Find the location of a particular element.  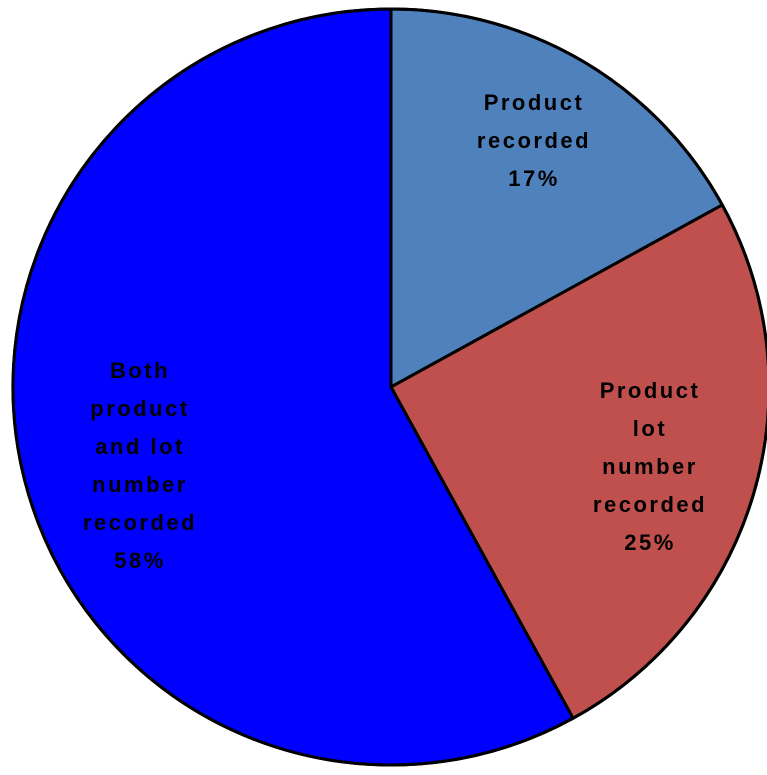

slice-label-3-line: and lot is located at coordinates (140, 446).